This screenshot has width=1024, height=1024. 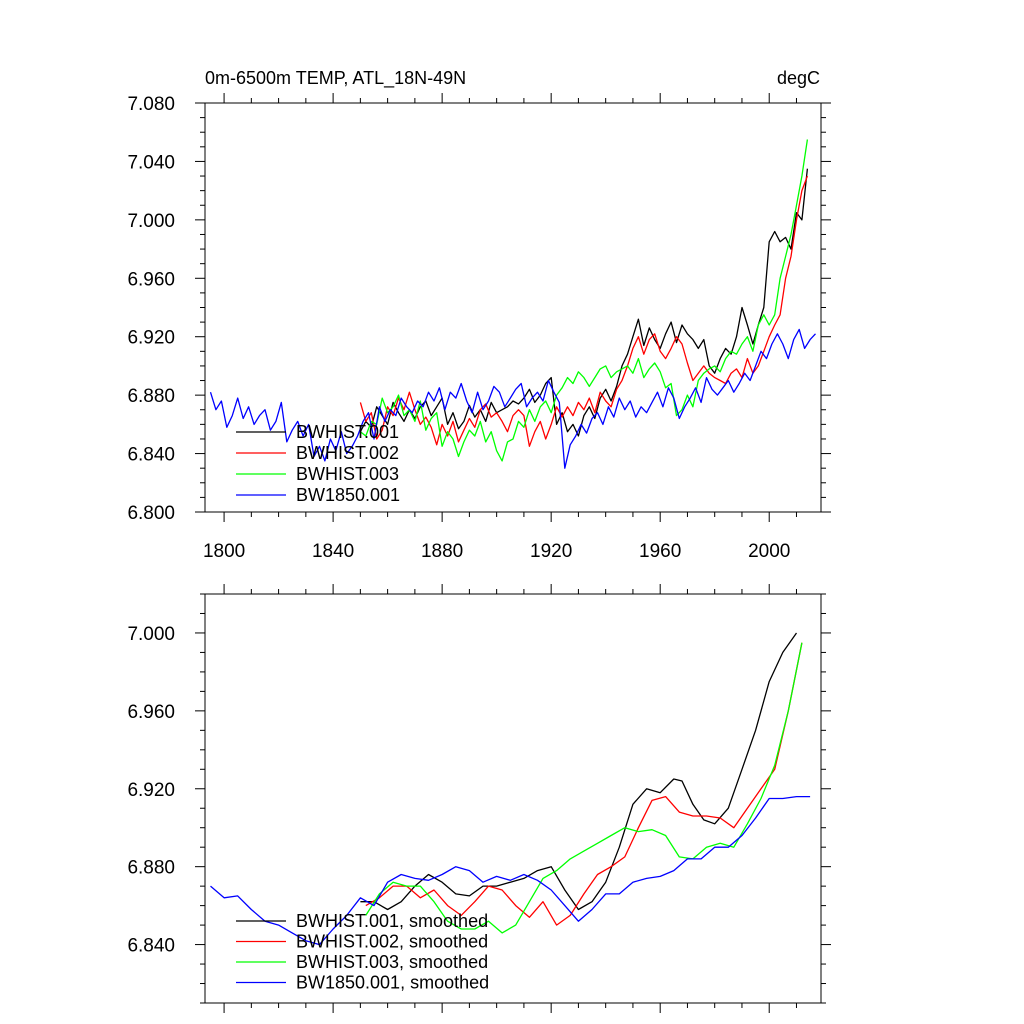 What do you see at coordinates (660, 551) in the screenshot?
I see `x-tick-label: 1960` at bounding box center [660, 551].